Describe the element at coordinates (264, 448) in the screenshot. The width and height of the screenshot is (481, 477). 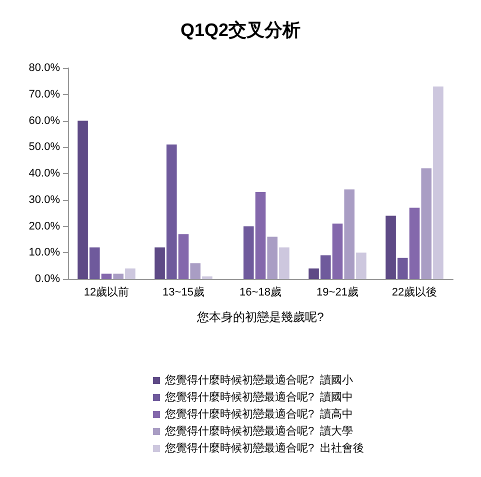
I see `legend-label: 您覺得什麼時候初戀最適合呢? 出社會後` at that location.